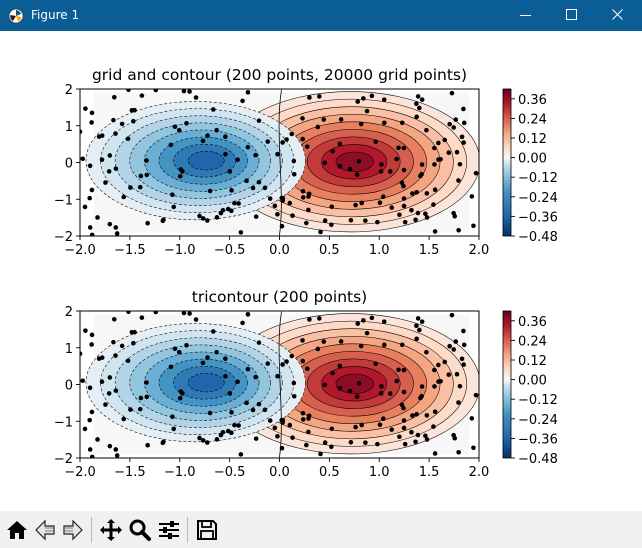 The height and width of the screenshot is (548, 642). I want to click on save-button, so click(207, 530).